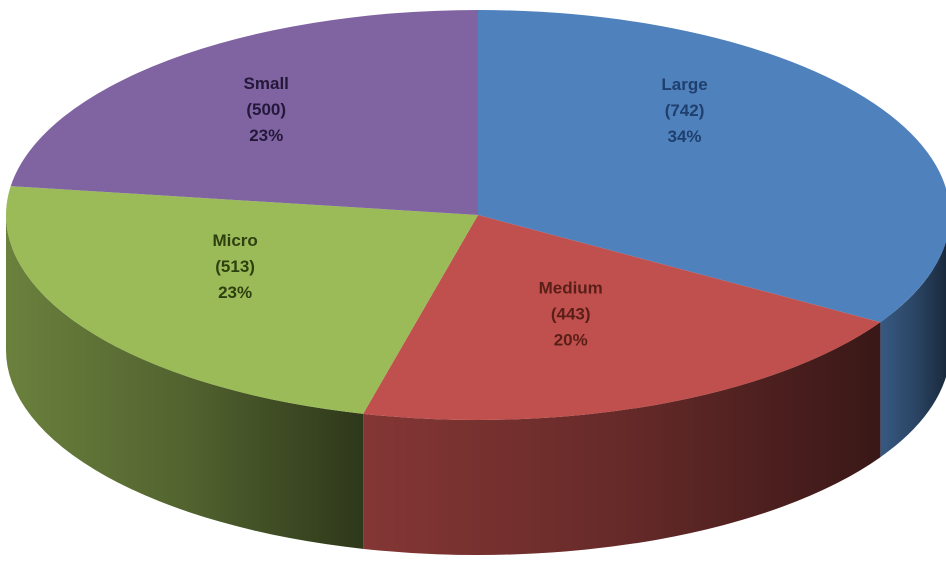 This screenshot has height=563, width=946. What do you see at coordinates (266, 83) in the screenshot?
I see `label-small-name: Small` at bounding box center [266, 83].